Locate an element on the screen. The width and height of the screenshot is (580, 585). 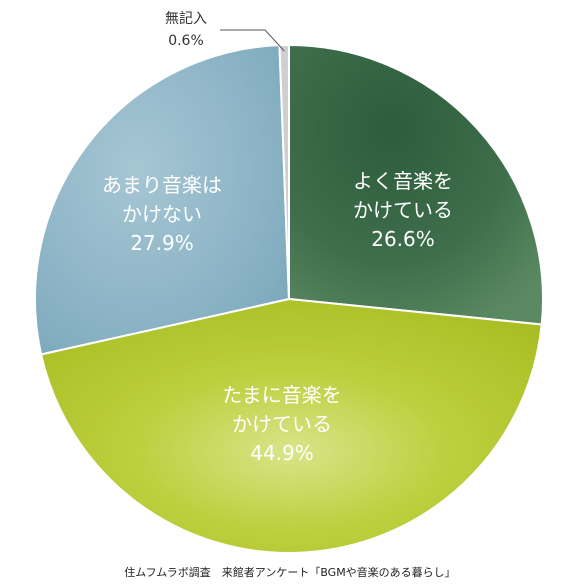
slice-sometimes-label: たまに音楽をかけている 44.9% is located at coordinates (281, 424).